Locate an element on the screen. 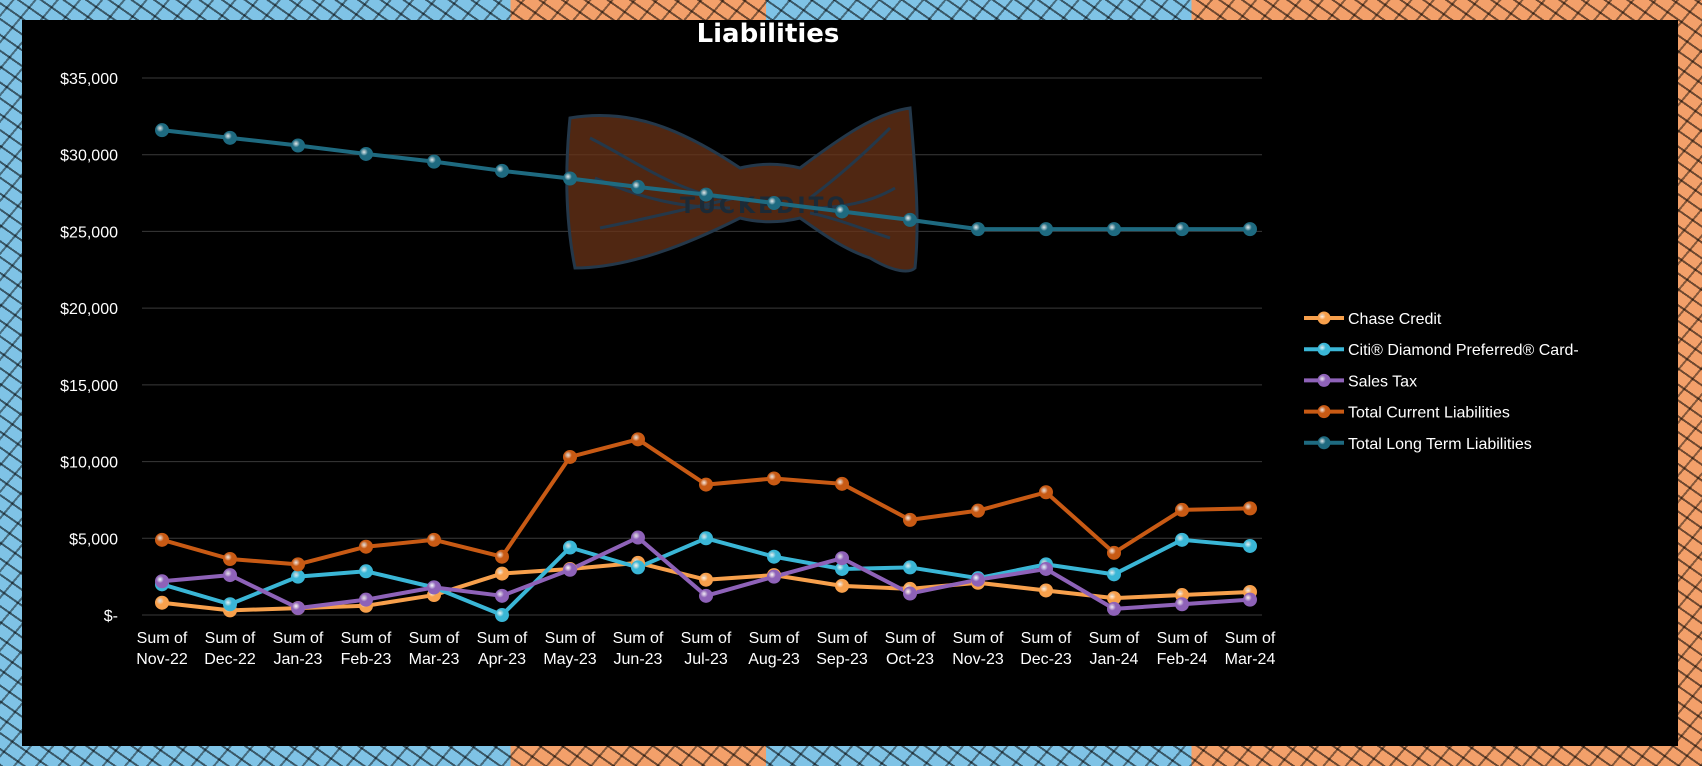 The width and height of the screenshot is (1702, 766). x-tick-label: Sum of Jul-23 is located at coordinates (706, 649).